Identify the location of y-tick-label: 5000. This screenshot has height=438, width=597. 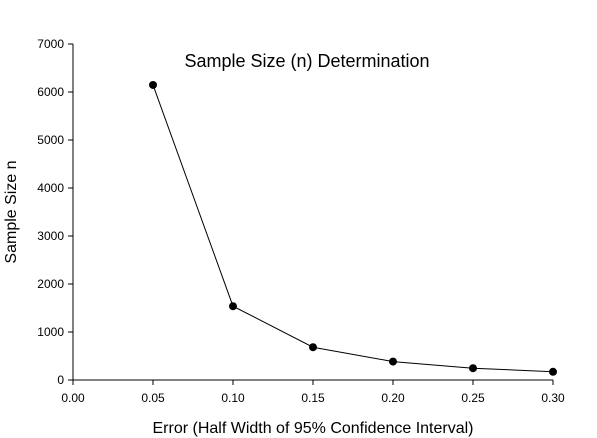
(50, 140).